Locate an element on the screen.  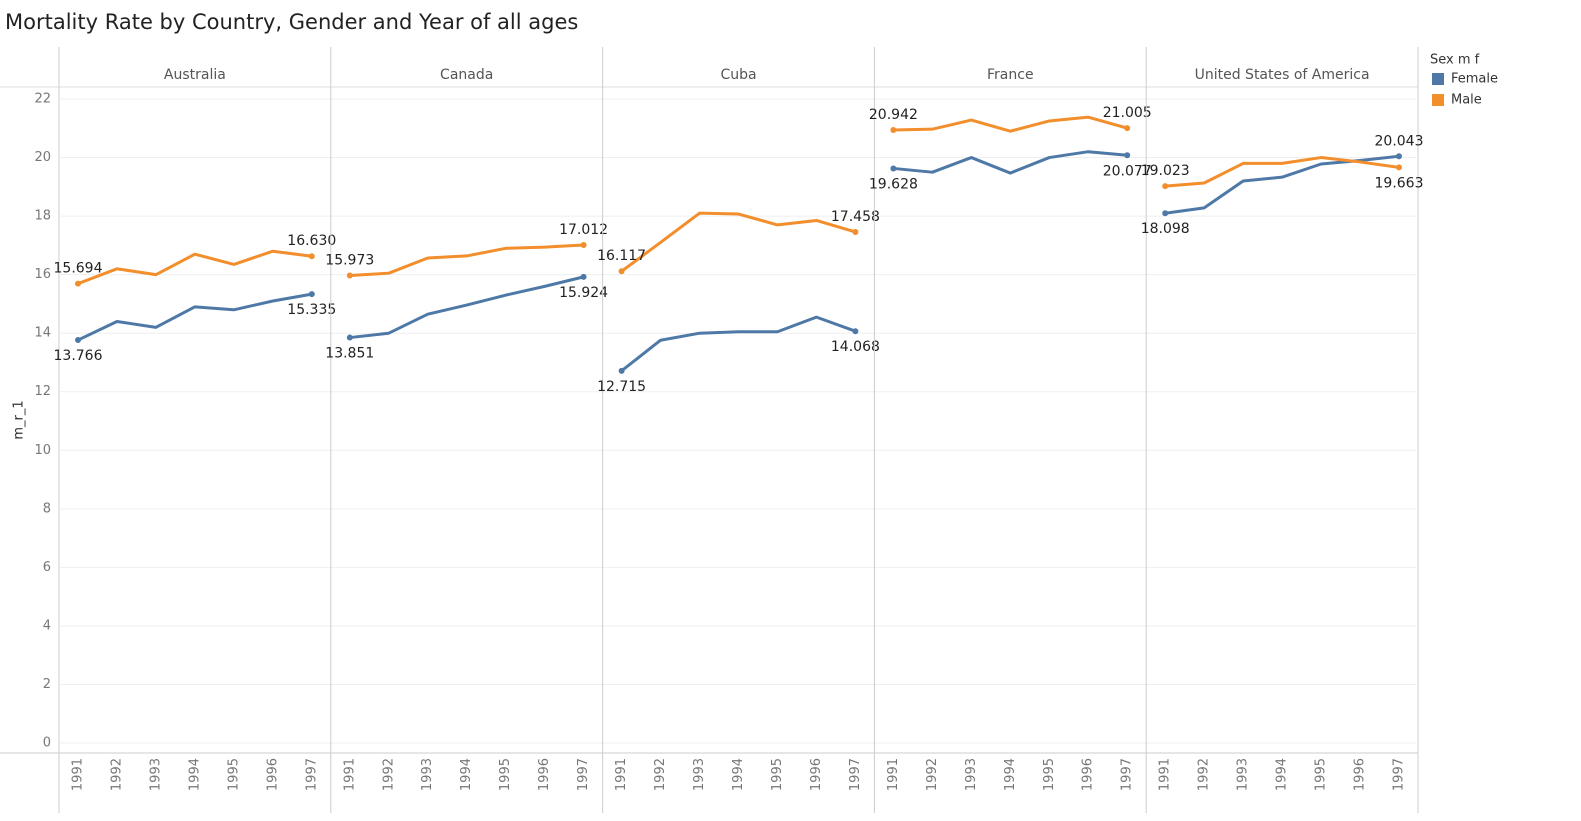
y-tick-label: 4 is located at coordinates (47, 625).